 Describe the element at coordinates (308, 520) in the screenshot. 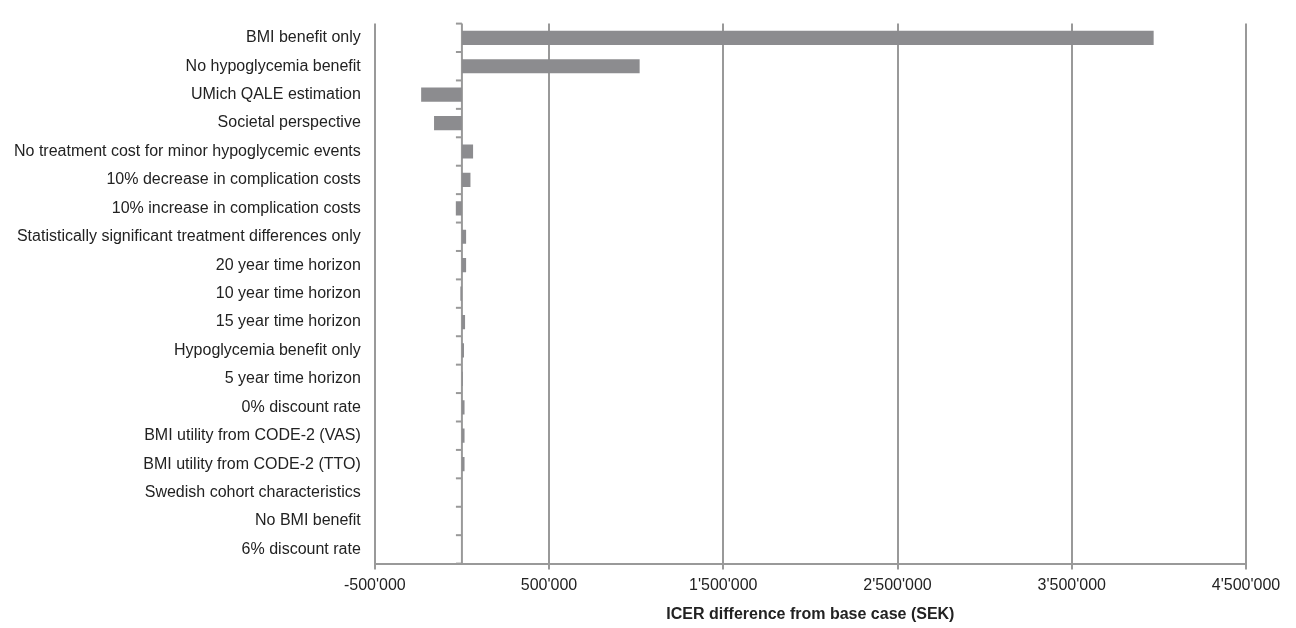

I see `y-tick-label: No BMI benefit` at that location.